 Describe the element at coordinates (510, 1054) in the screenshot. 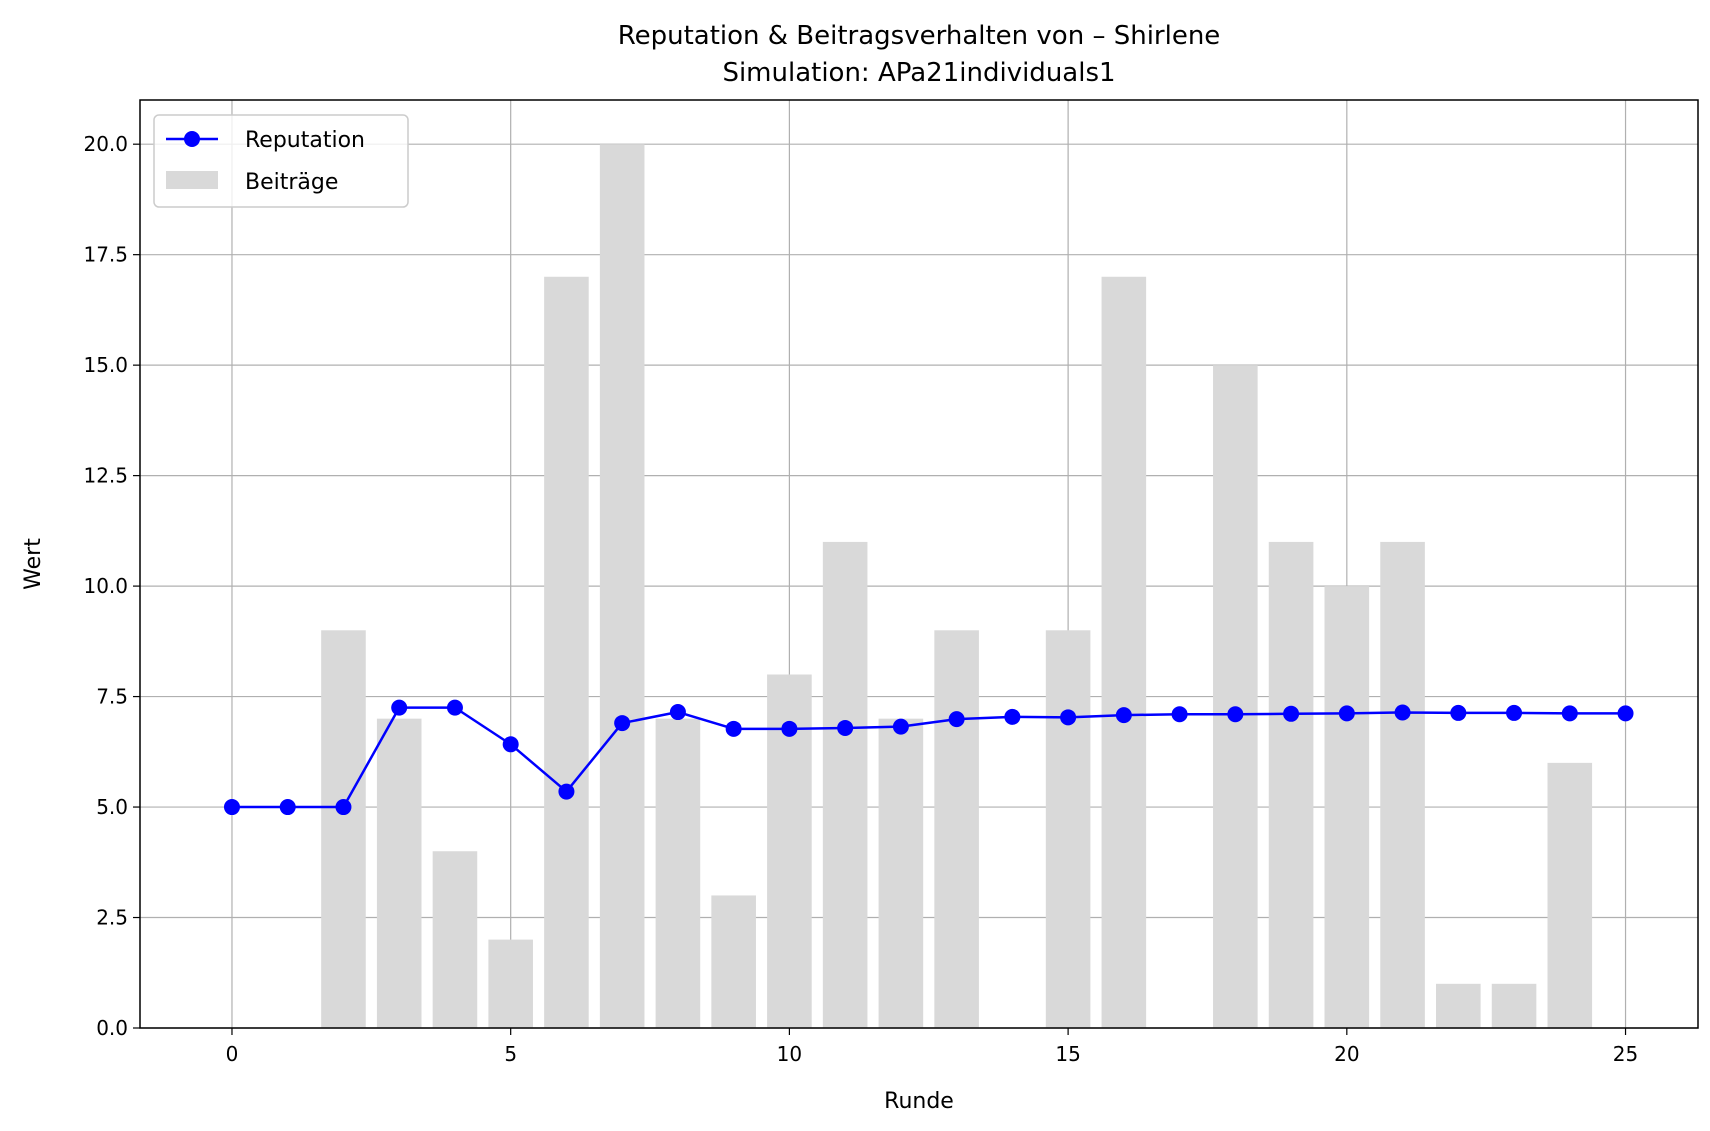

I see `x-tick-label: 5` at that location.